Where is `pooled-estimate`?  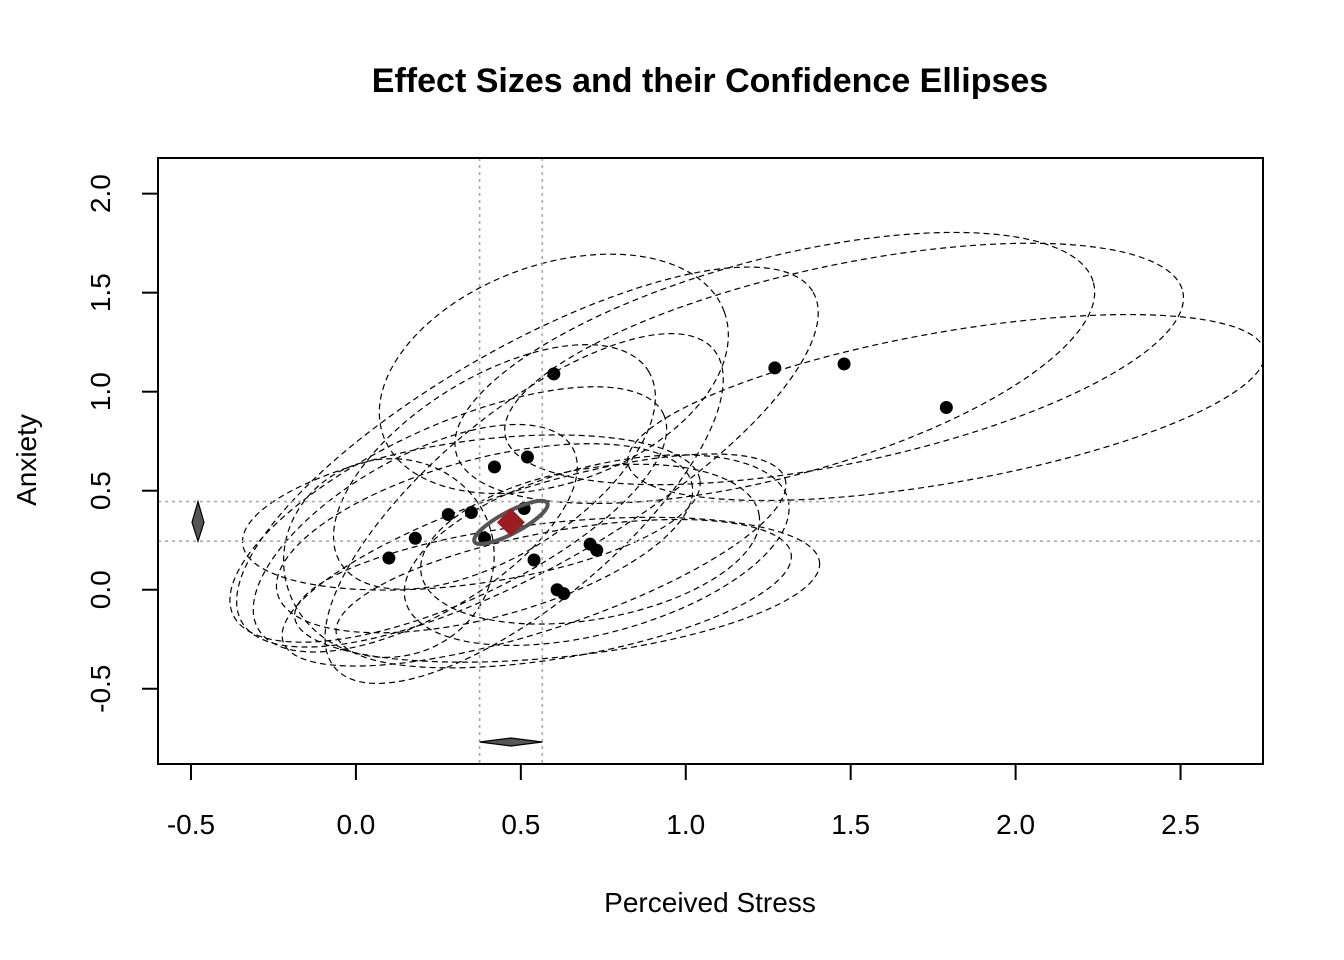
pooled-estimate is located at coordinates (511, 522).